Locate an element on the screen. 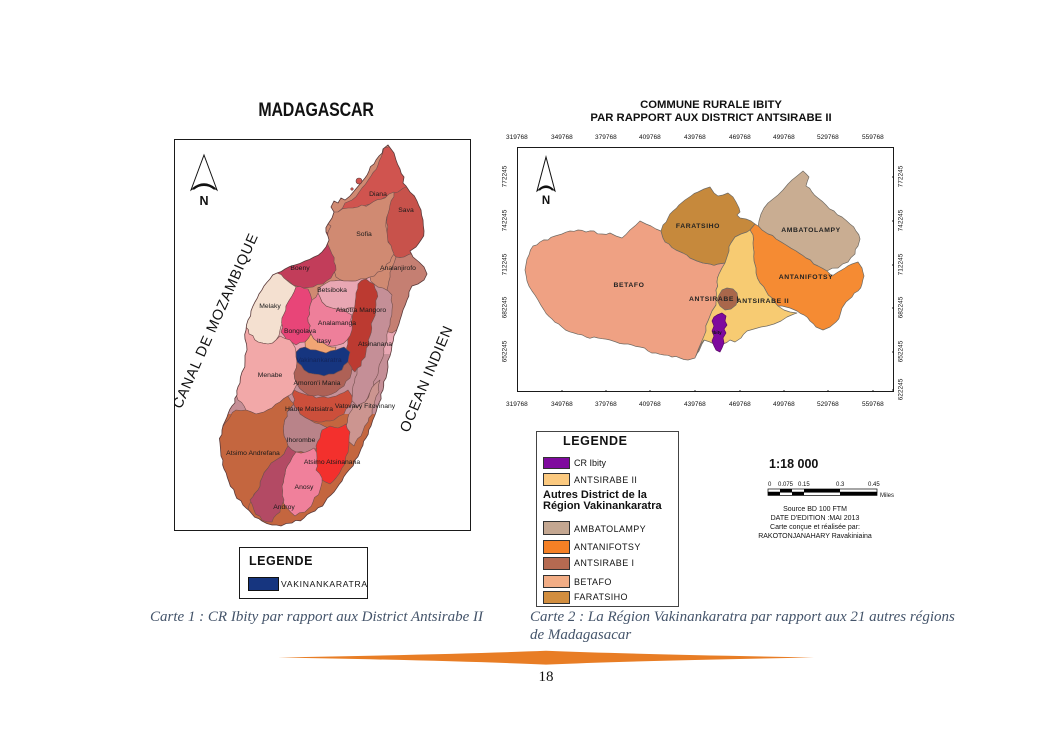 The image size is (1053, 745). svg-text: Miles is located at coordinates (887, 496).